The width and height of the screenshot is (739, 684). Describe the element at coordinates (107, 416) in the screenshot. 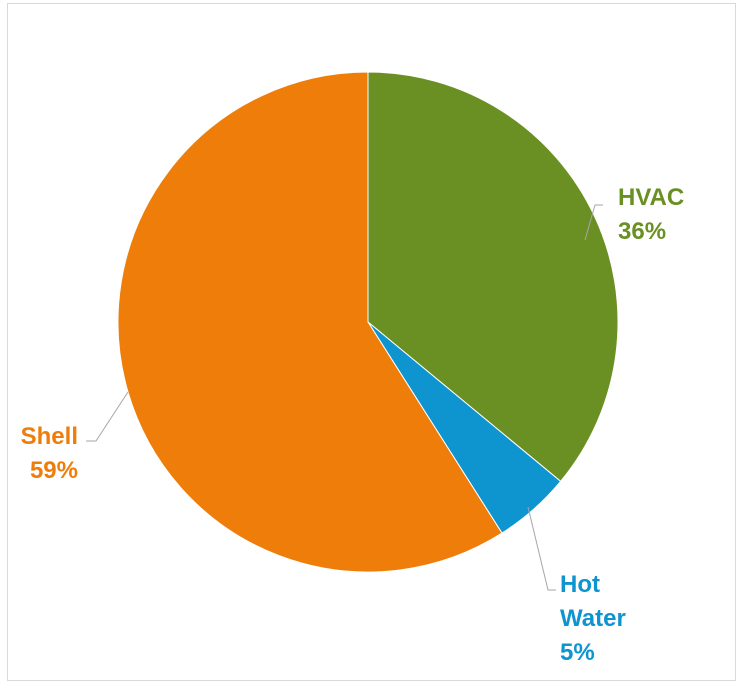

I see `leader-line-shell` at that location.